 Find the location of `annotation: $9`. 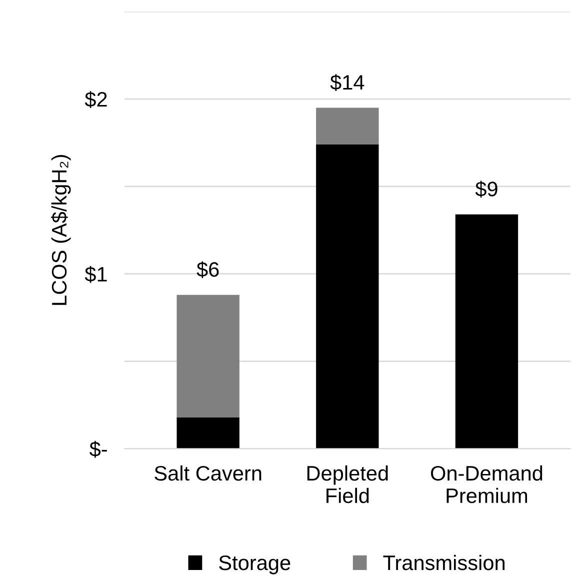

annotation: $9 is located at coordinates (486, 189).